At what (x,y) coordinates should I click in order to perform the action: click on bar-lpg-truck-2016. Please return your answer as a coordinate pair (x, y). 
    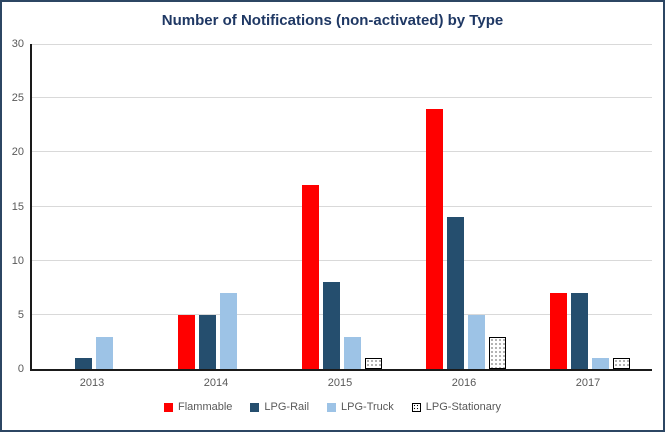
    Looking at the image, I should click on (476, 341).